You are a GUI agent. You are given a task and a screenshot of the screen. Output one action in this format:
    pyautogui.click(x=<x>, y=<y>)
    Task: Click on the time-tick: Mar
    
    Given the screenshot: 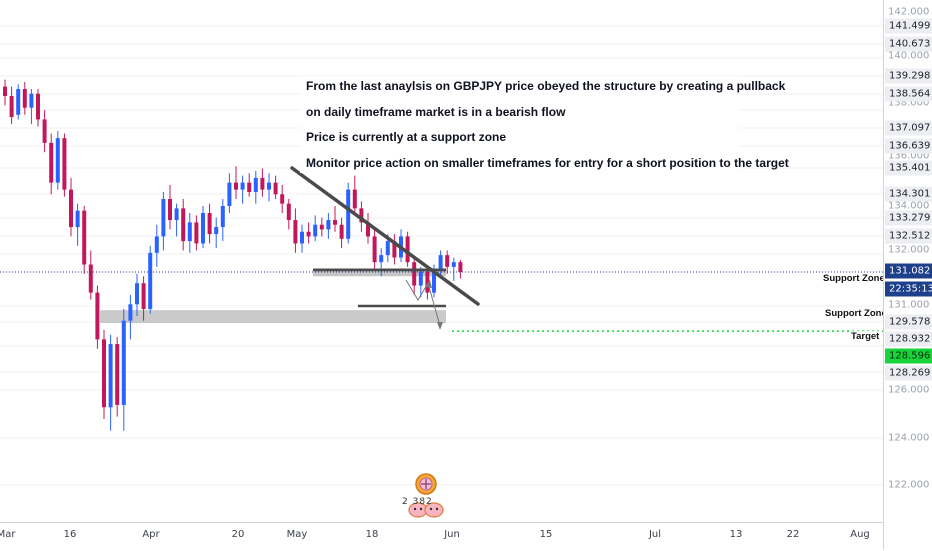 What is the action you would take?
    pyautogui.click(x=8, y=534)
    